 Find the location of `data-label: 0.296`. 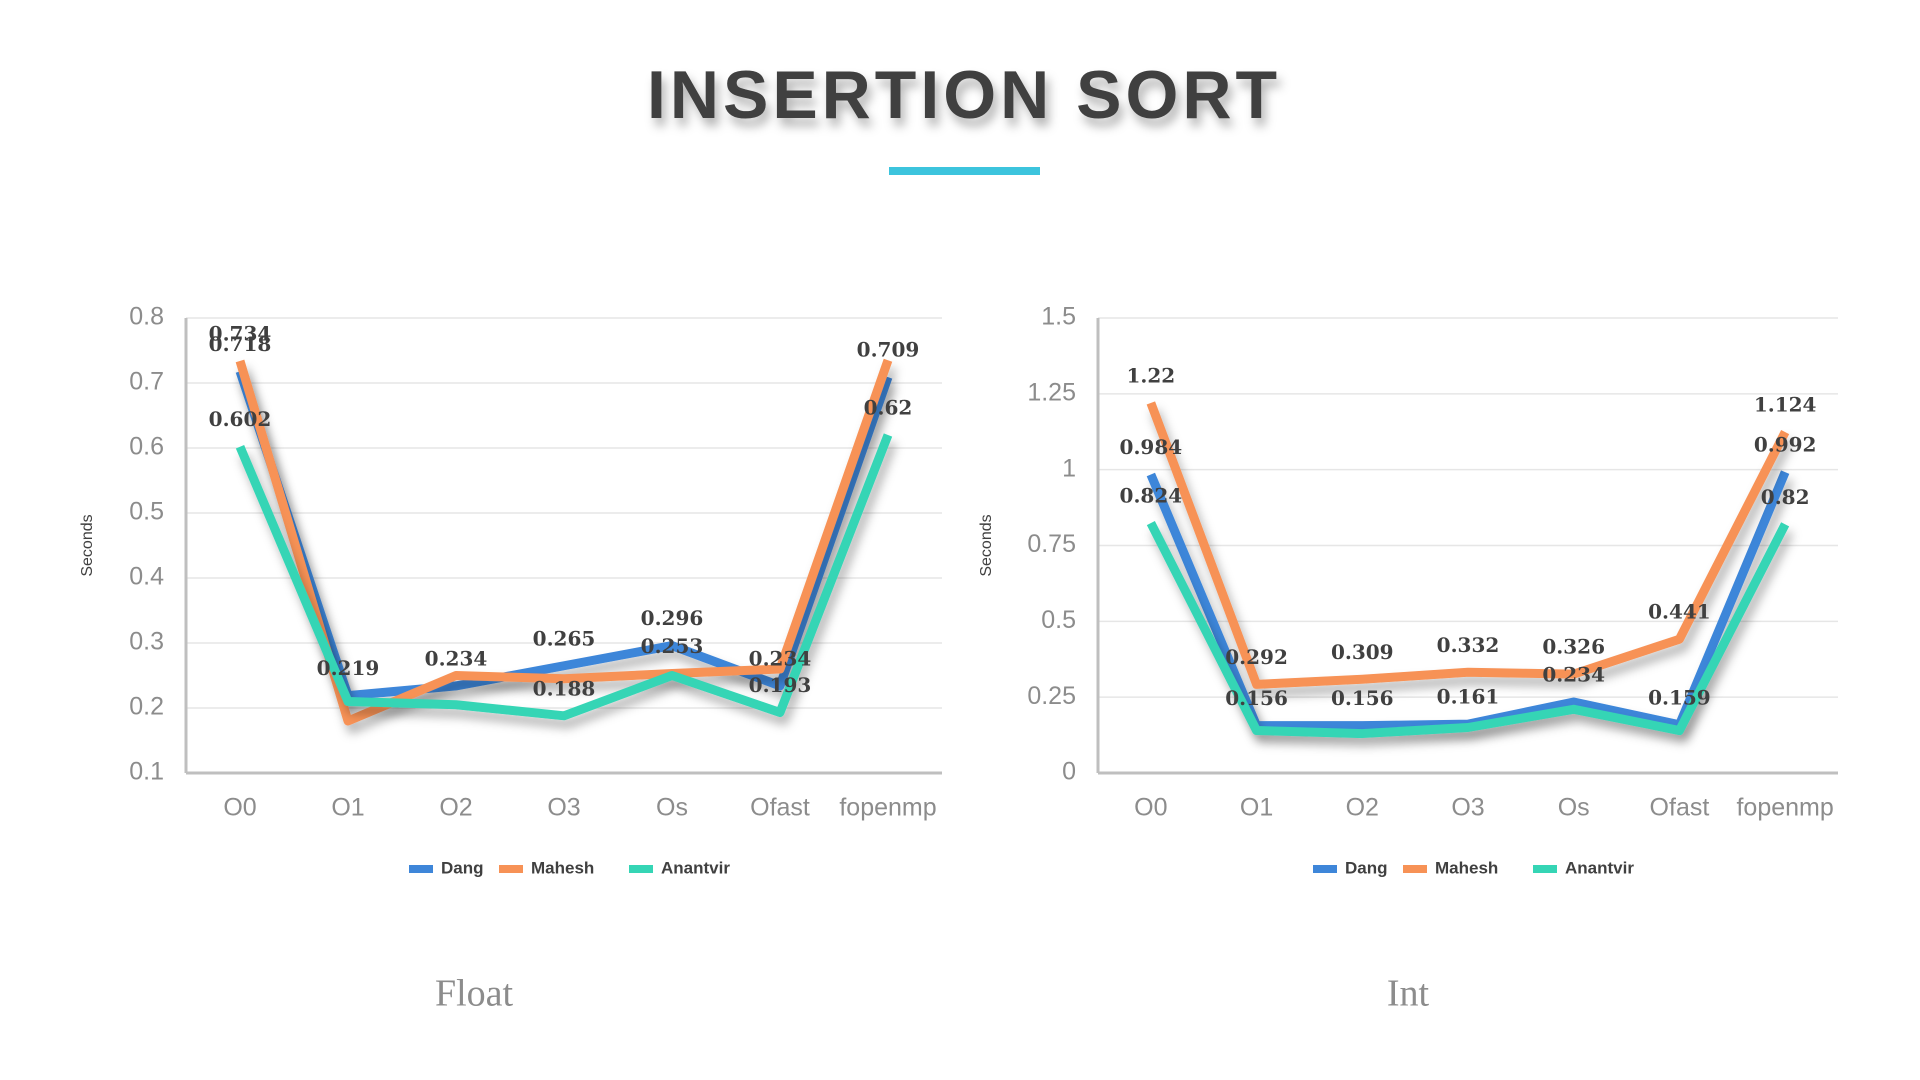

data-label: 0.296 is located at coordinates (672, 618).